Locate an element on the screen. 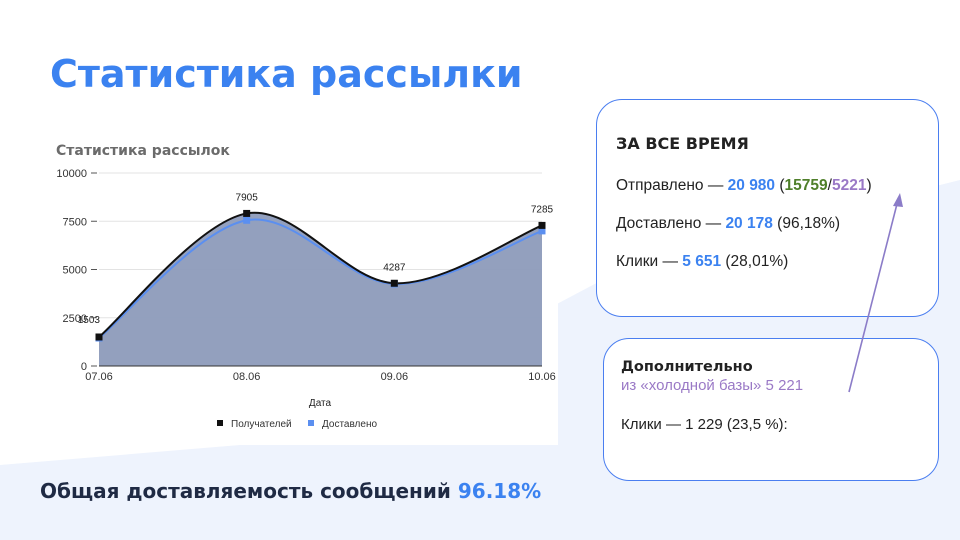 The image size is (960, 540). clicks-label: Клики — is located at coordinates (649, 261).